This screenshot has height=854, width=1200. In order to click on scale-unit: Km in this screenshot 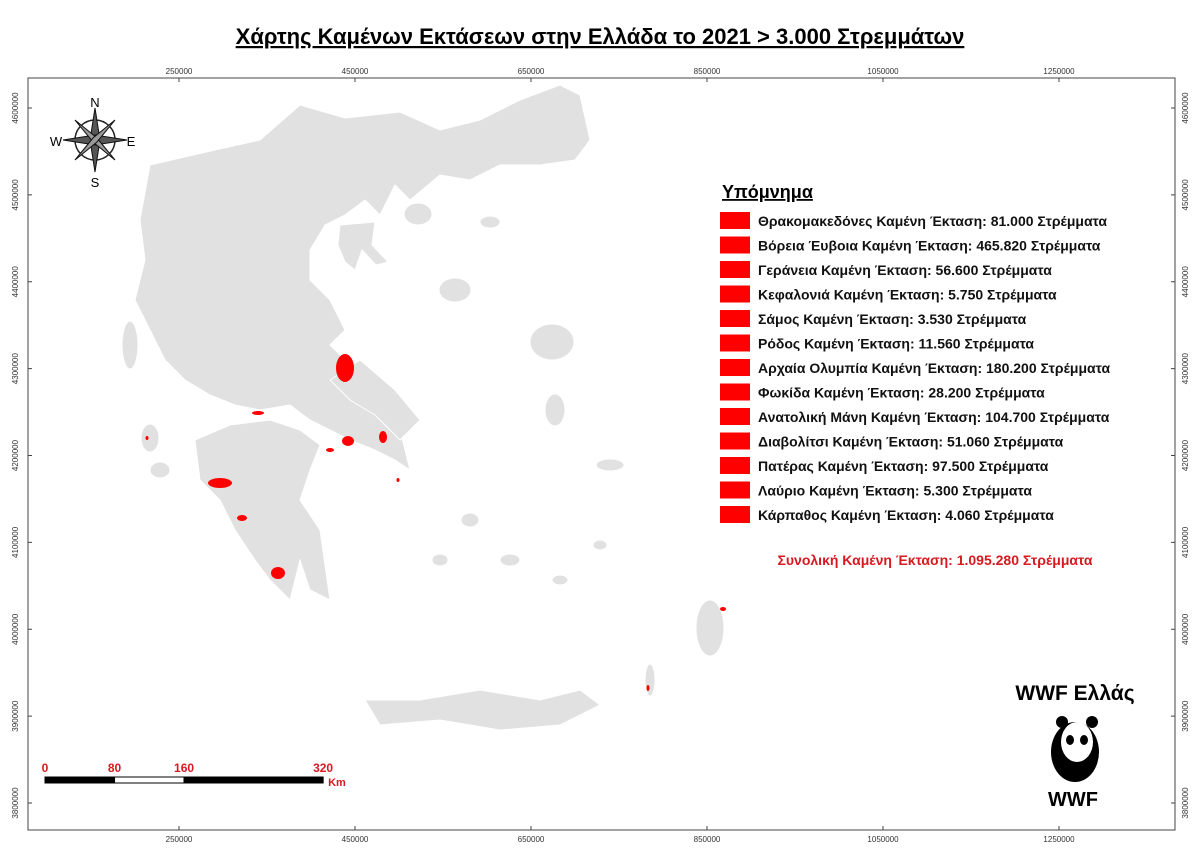, I will do `click(337, 783)`.